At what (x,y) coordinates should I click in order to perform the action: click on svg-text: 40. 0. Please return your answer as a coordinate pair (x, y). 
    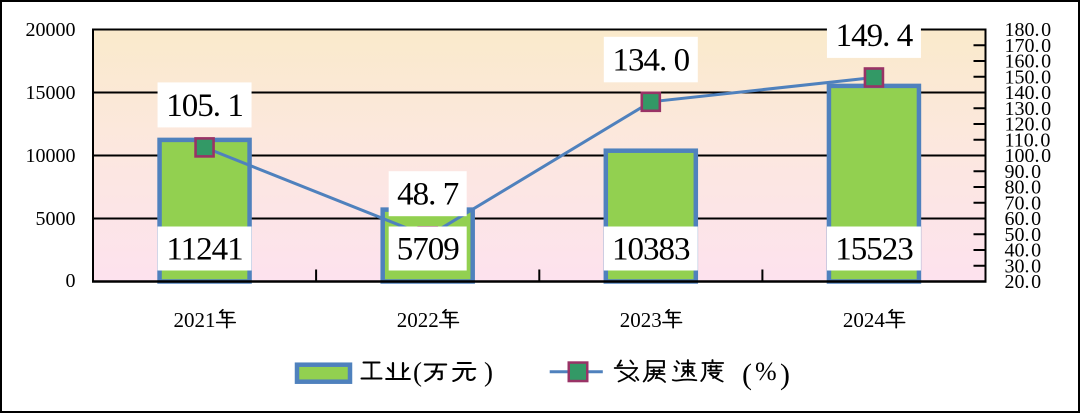
    Looking at the image, I should click on (1023, 251).